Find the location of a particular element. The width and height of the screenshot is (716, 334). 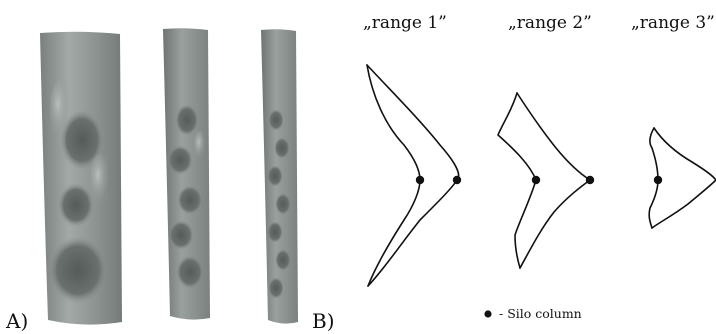

silo-column-dot-1b is located at coordinates (457, 180).